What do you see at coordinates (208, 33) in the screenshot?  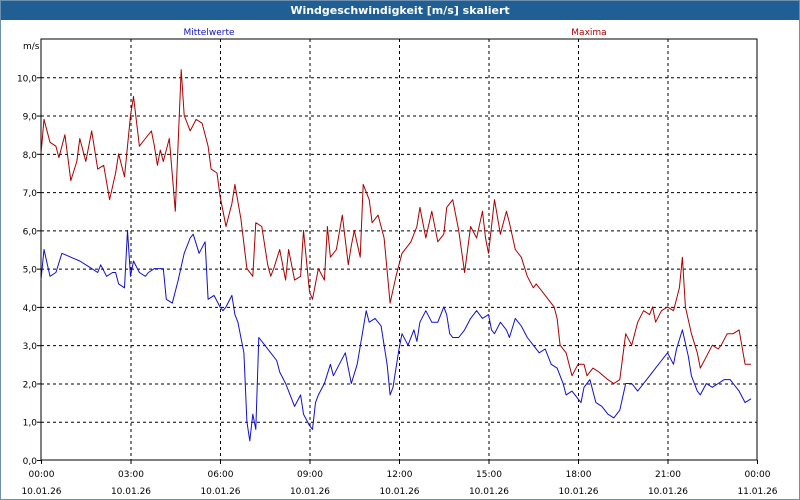 I see `legend-mittelwerte: Mittelwerte` at bounding box center [208, 33].